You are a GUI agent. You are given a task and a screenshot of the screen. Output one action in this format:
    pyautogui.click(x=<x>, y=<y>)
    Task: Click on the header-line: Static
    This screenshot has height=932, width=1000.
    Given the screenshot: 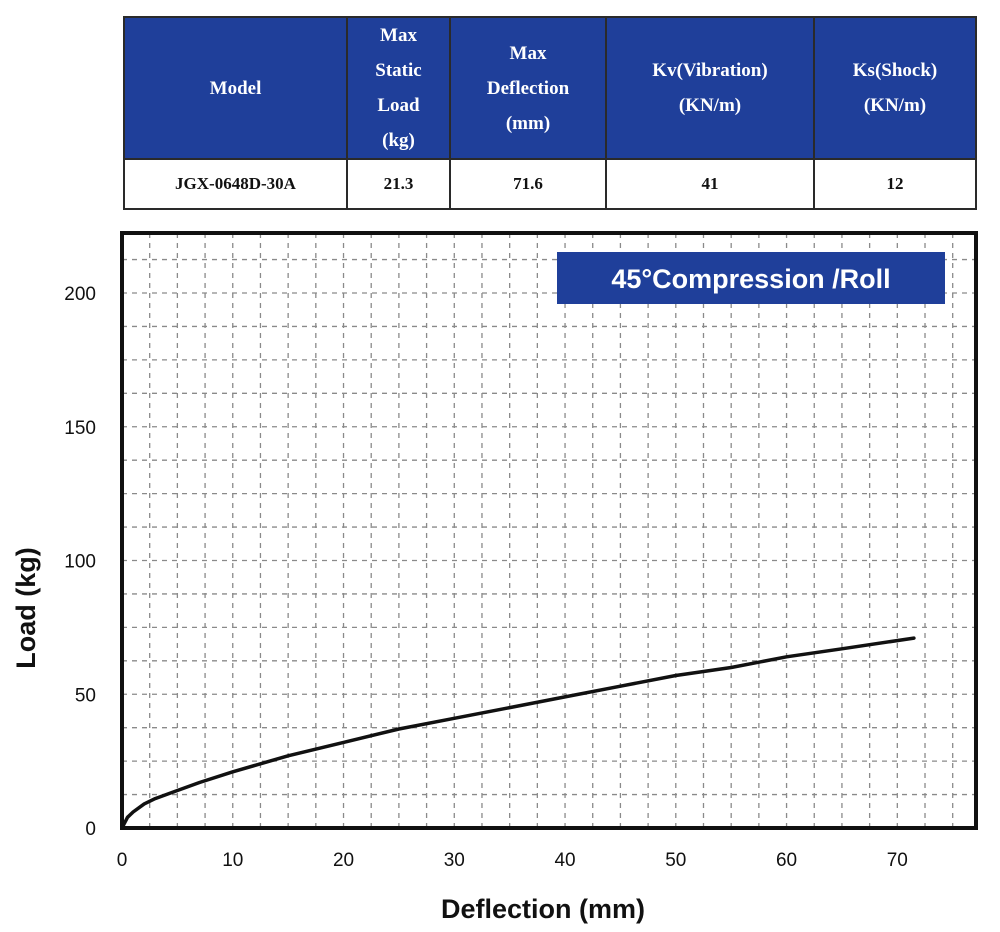 What is the action you would take?
    pyautogui.click(x=398, y=70)
    